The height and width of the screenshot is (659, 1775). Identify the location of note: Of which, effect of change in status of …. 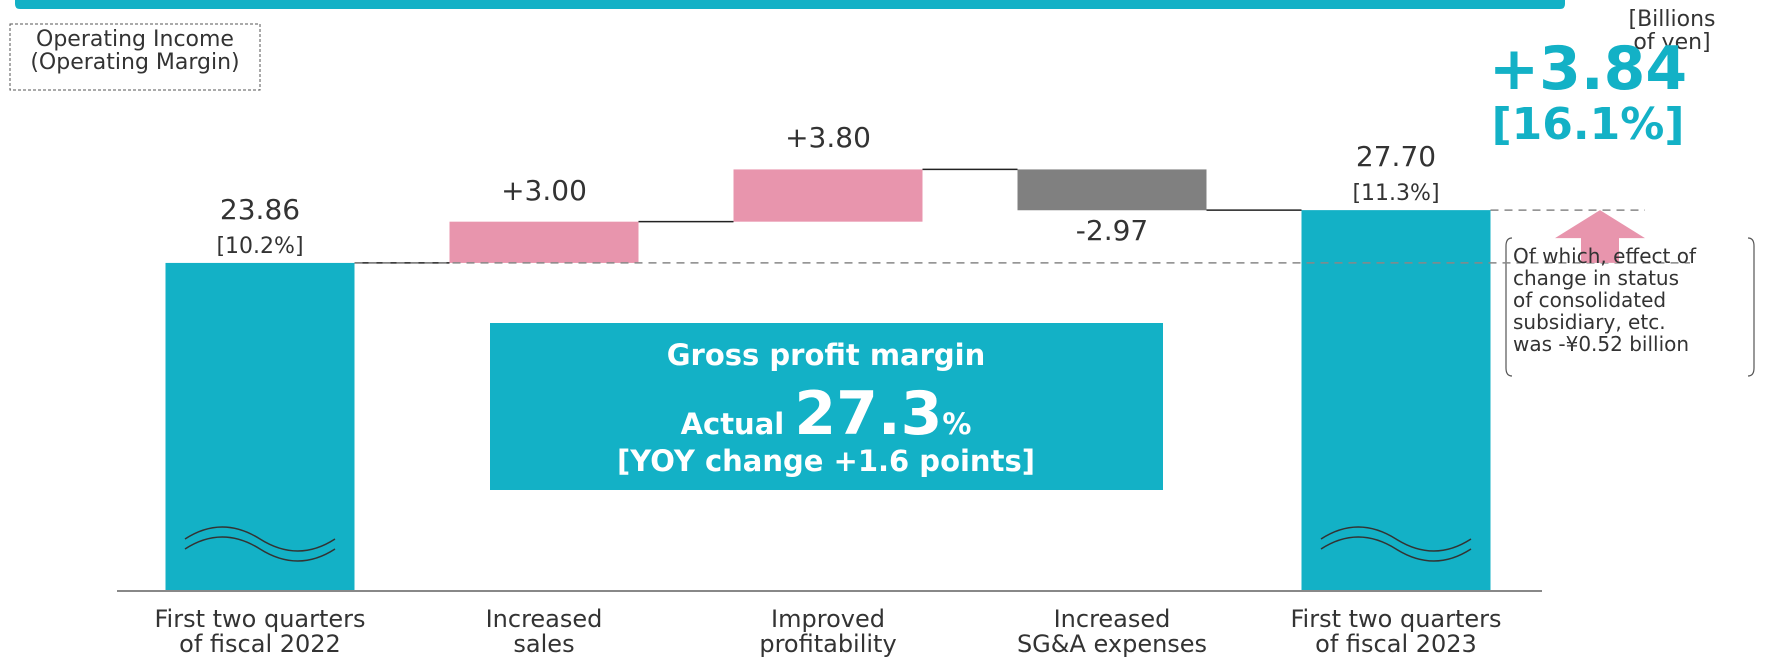
(1604, 300).